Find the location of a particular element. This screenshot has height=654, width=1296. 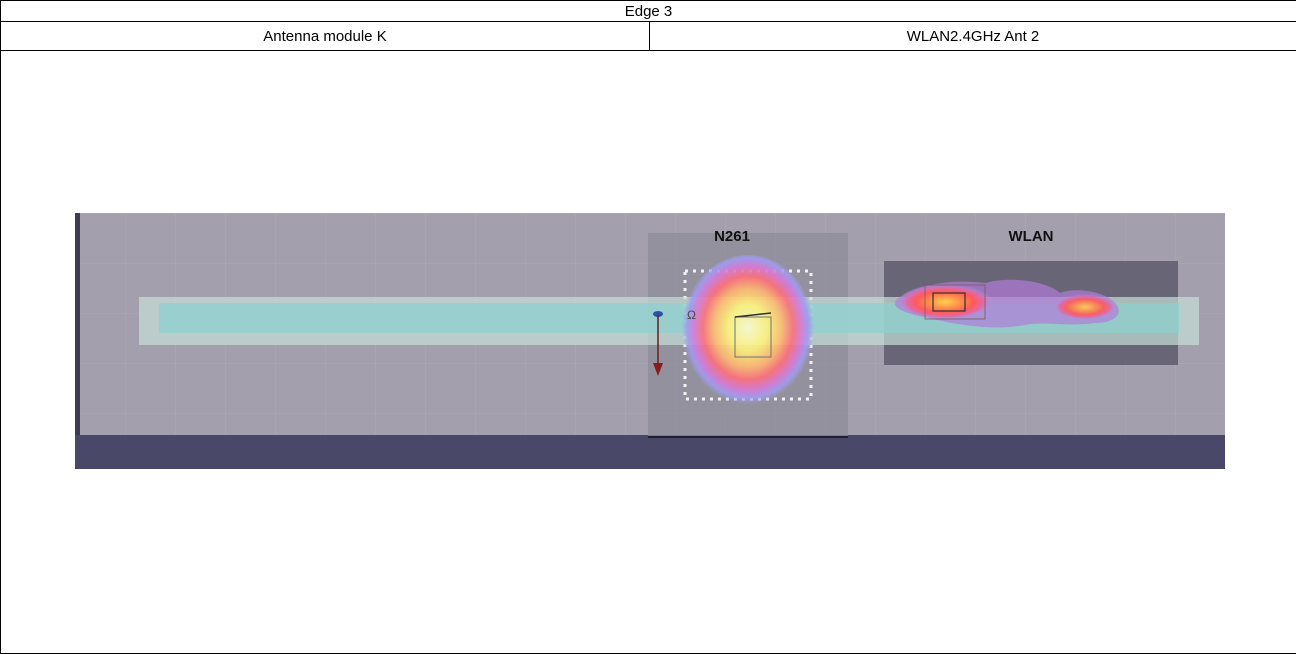

left-edge-line is located at coordinates (77, 324).